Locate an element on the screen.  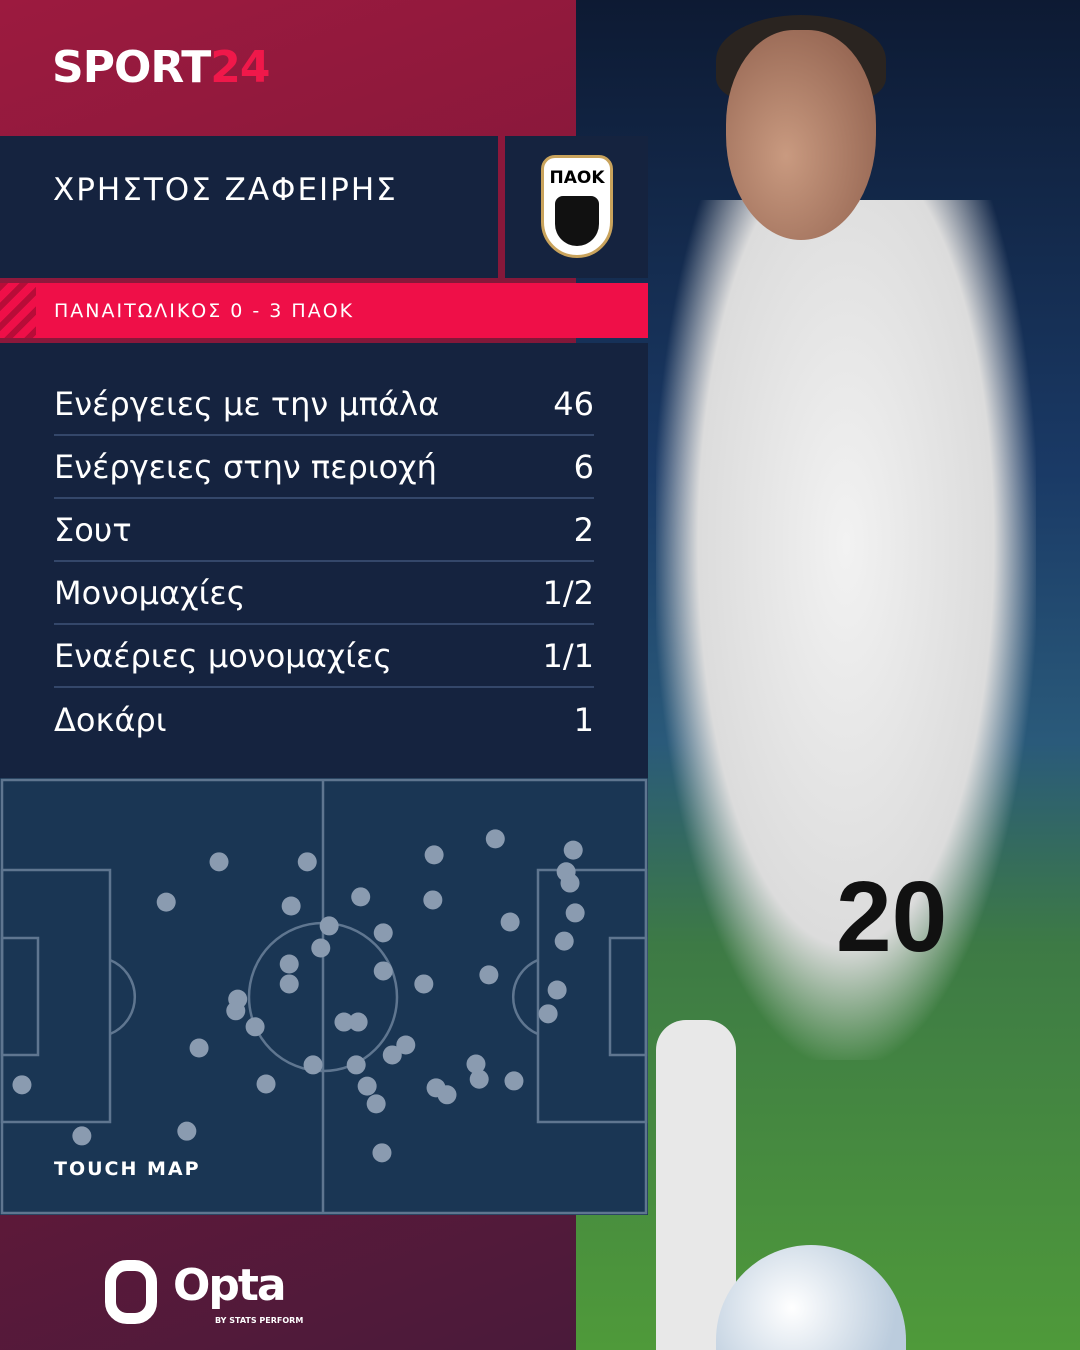
stat-label: Εναέριες μονομαχίες is located at coordinates (223, 655).